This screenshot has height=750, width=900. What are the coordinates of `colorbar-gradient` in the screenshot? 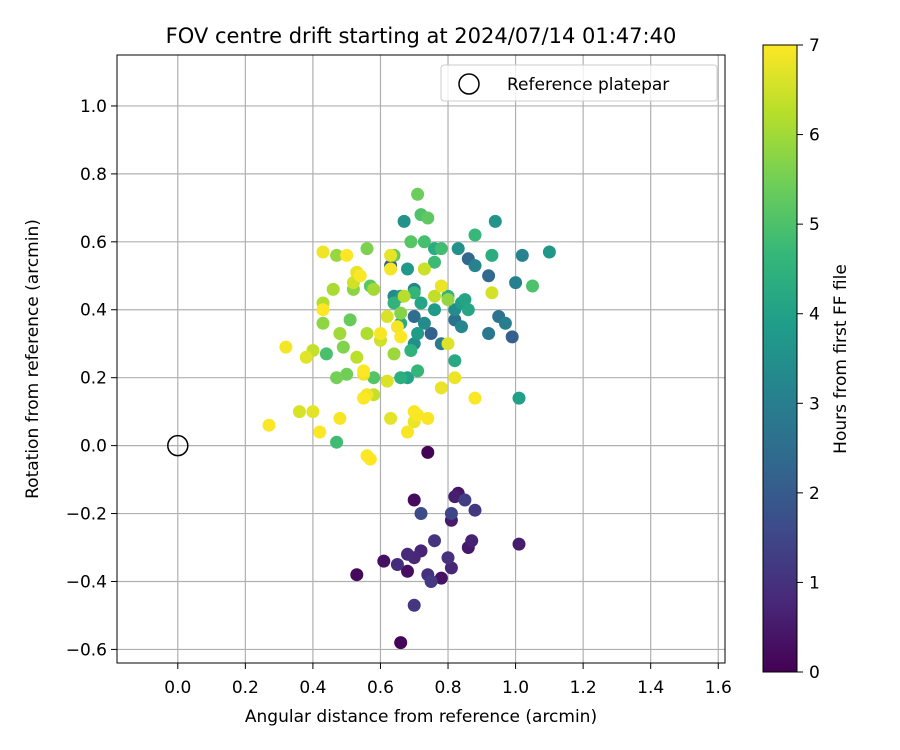 It's located at (780, 358).